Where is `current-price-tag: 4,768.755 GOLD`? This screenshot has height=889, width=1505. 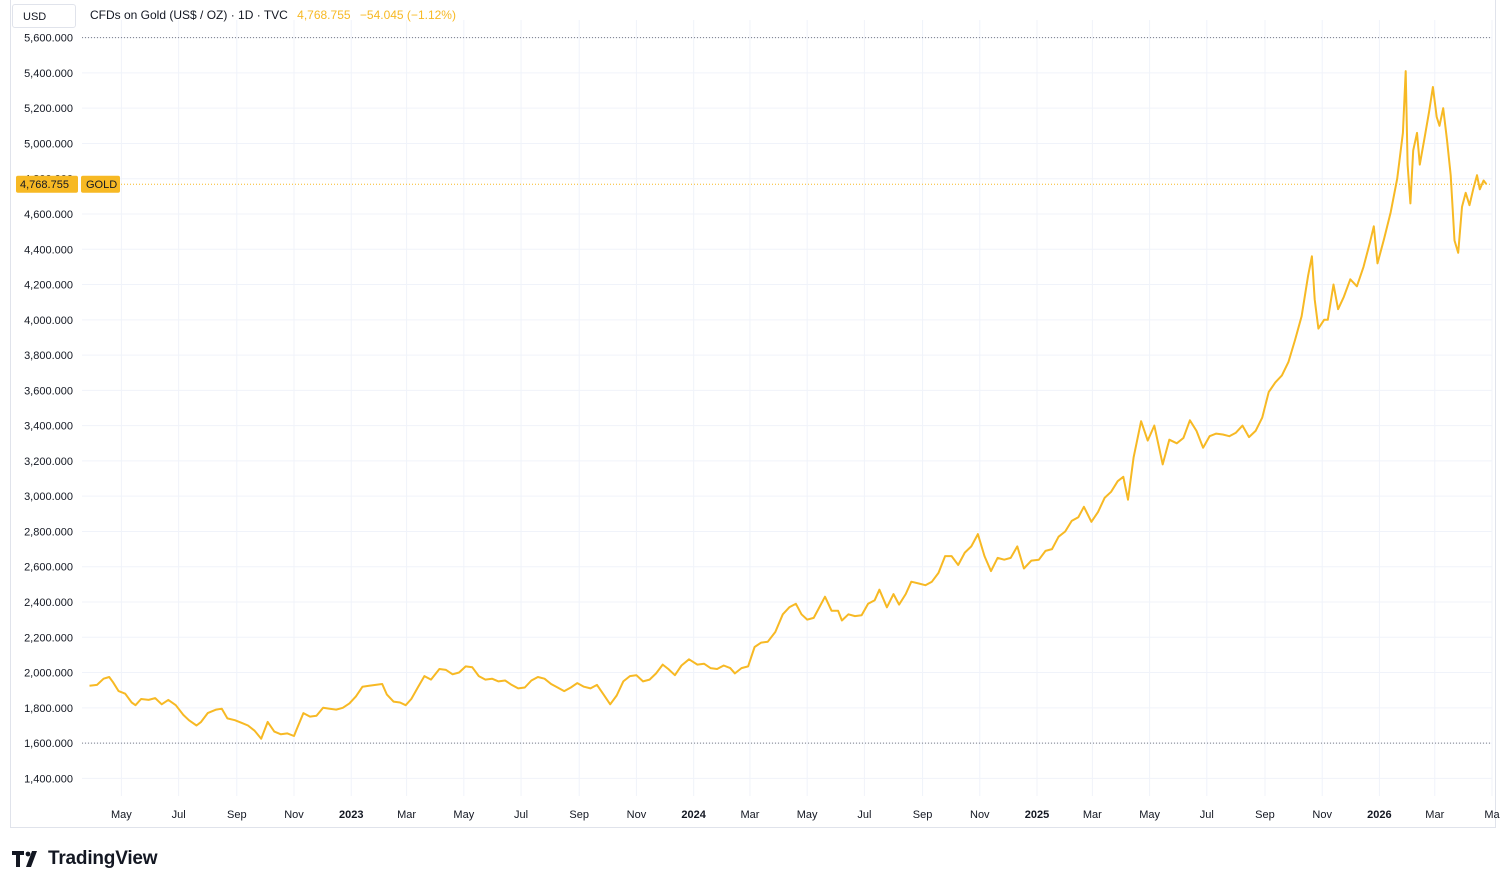 current-price-tag: 4,768.755 GOLD is located at coordinates (68, 184).